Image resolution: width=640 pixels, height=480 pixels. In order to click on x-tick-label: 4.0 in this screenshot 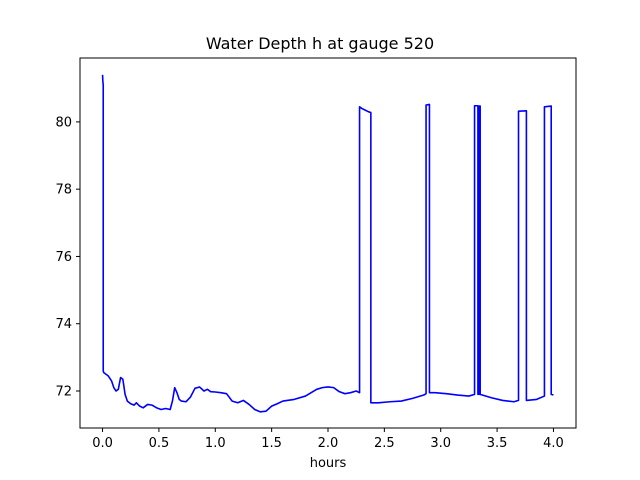, I will do `click(553, 443)`.